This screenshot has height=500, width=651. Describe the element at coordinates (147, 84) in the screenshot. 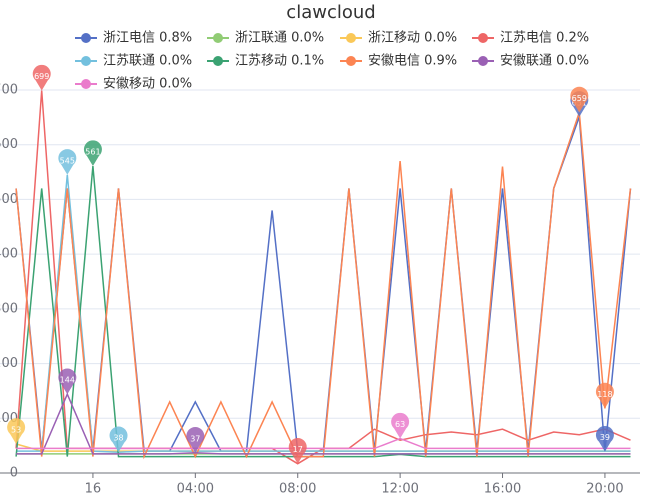

I see `legend-label: 安徽移动 0.0%` at that location.